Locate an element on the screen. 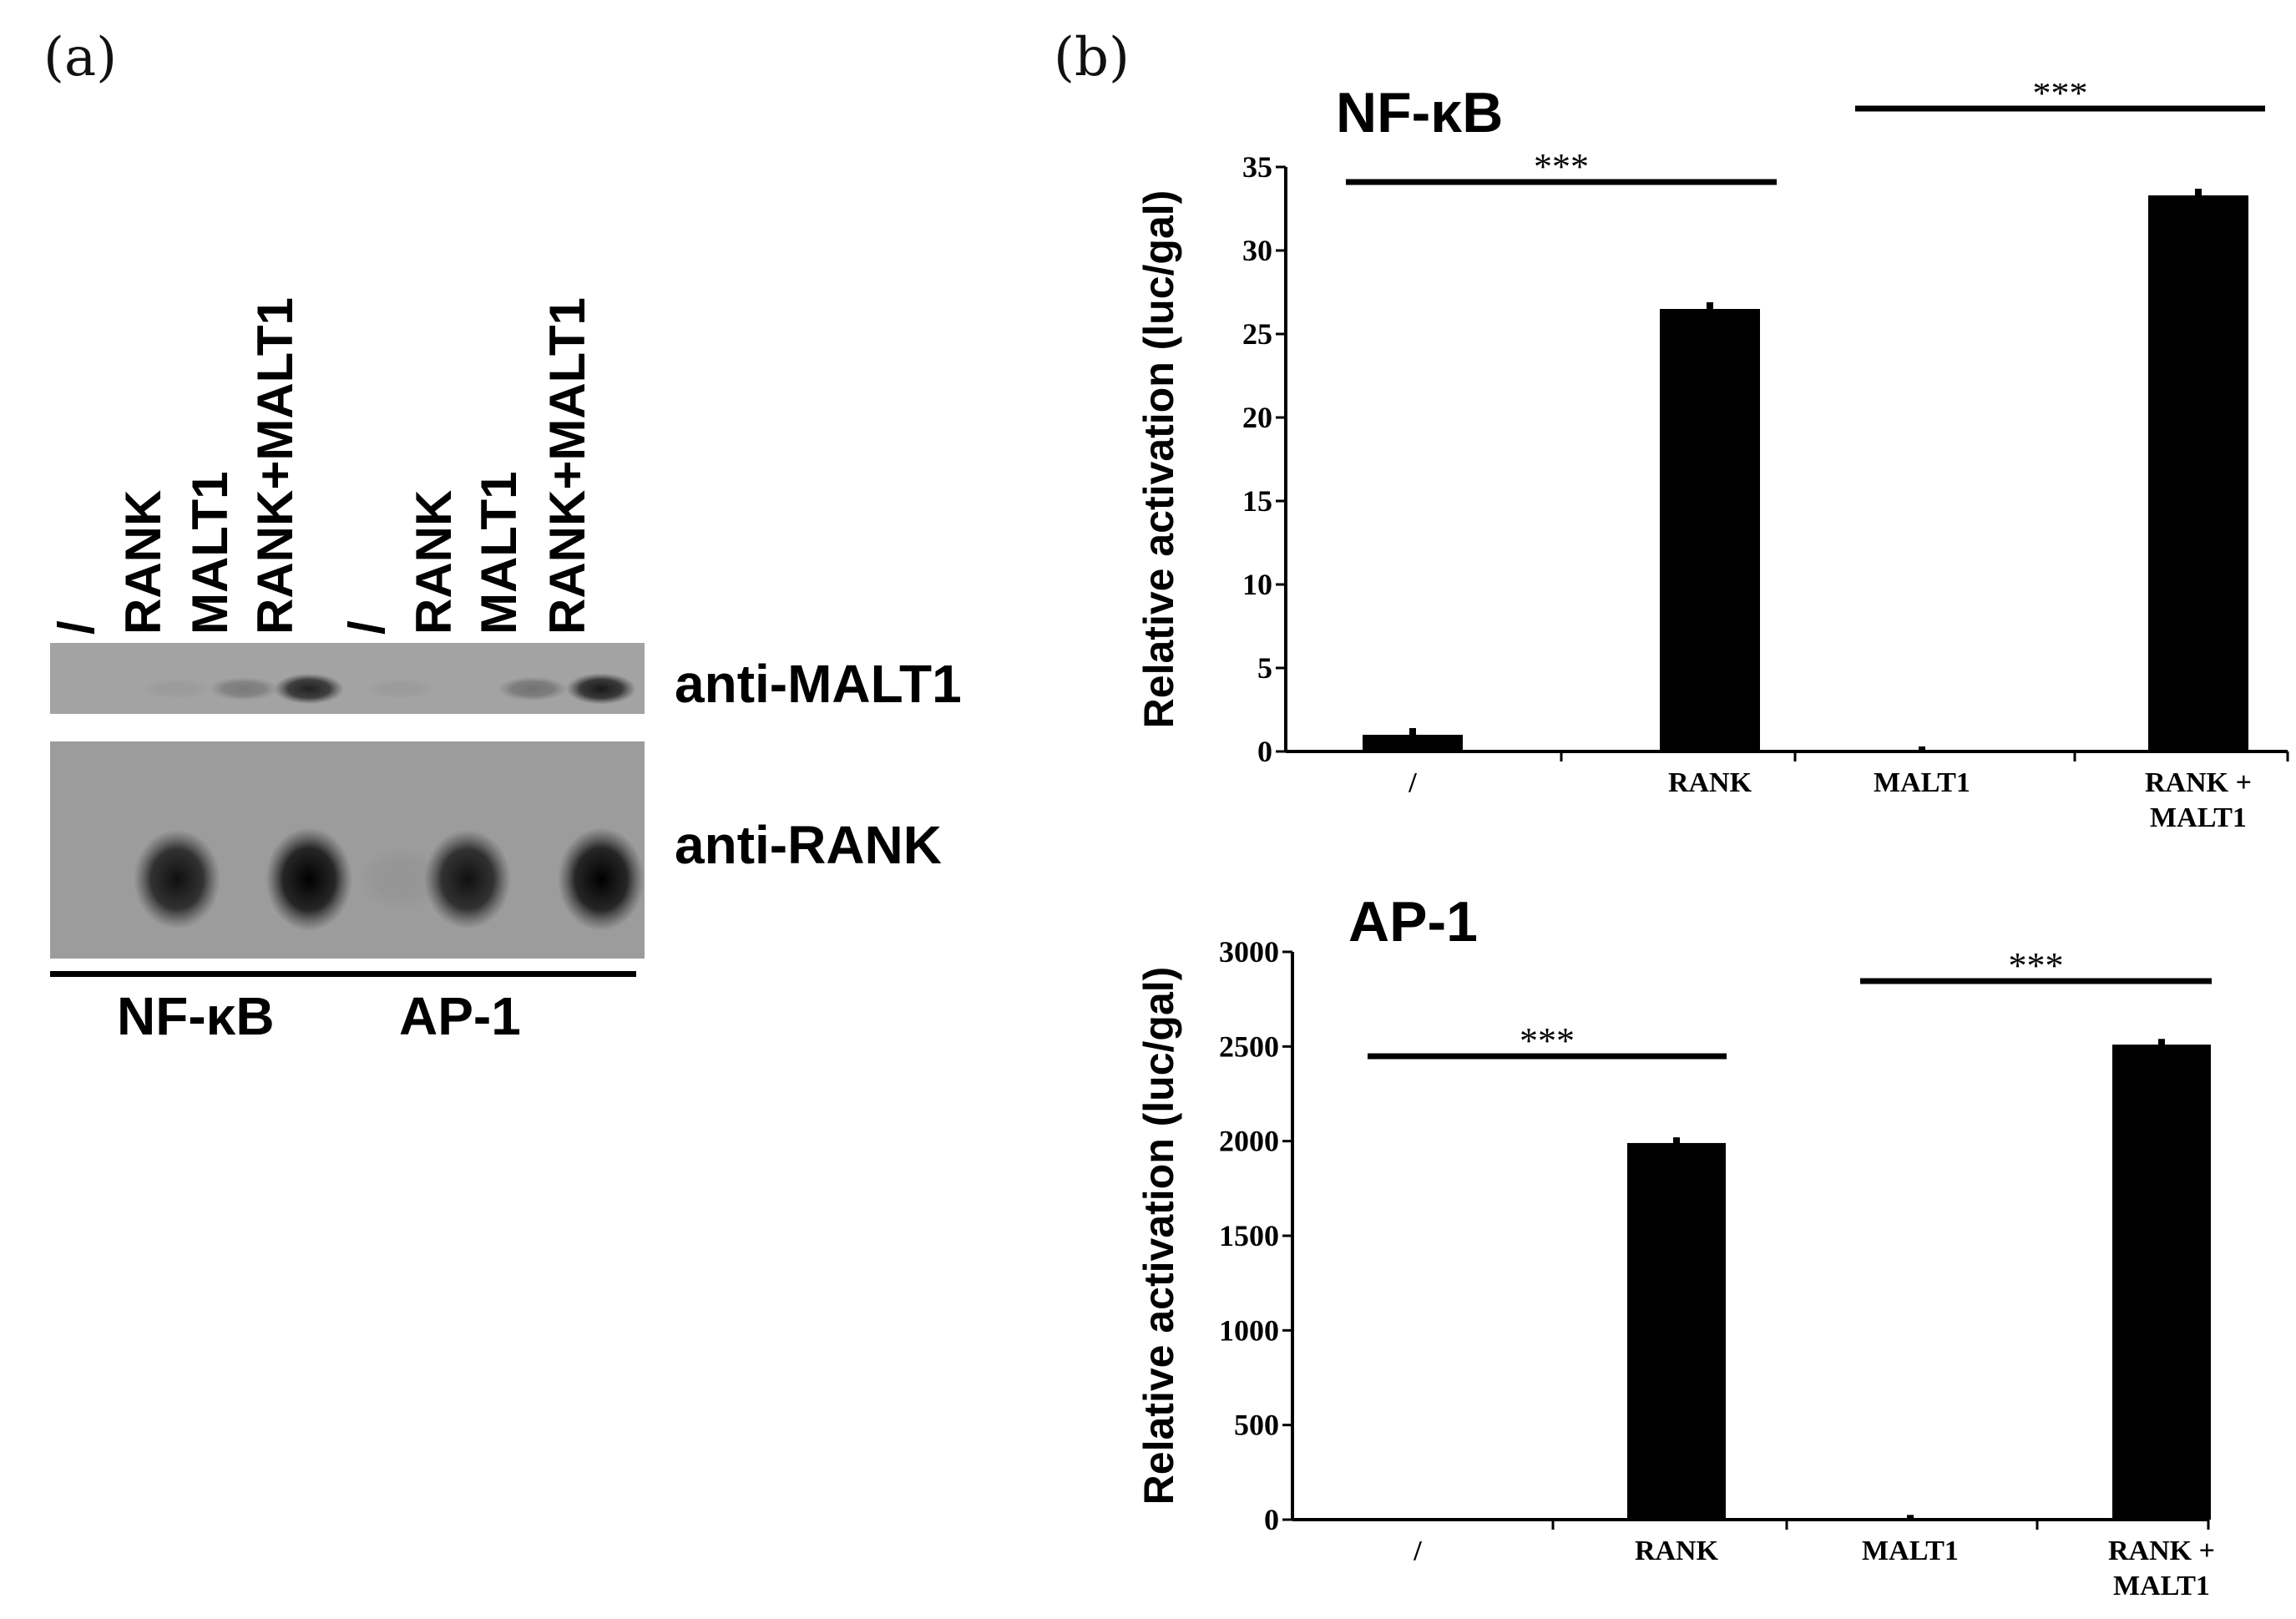 The image size is (2296, 1619). y-tick-label: 20 is located at coordinates (1257, 418).